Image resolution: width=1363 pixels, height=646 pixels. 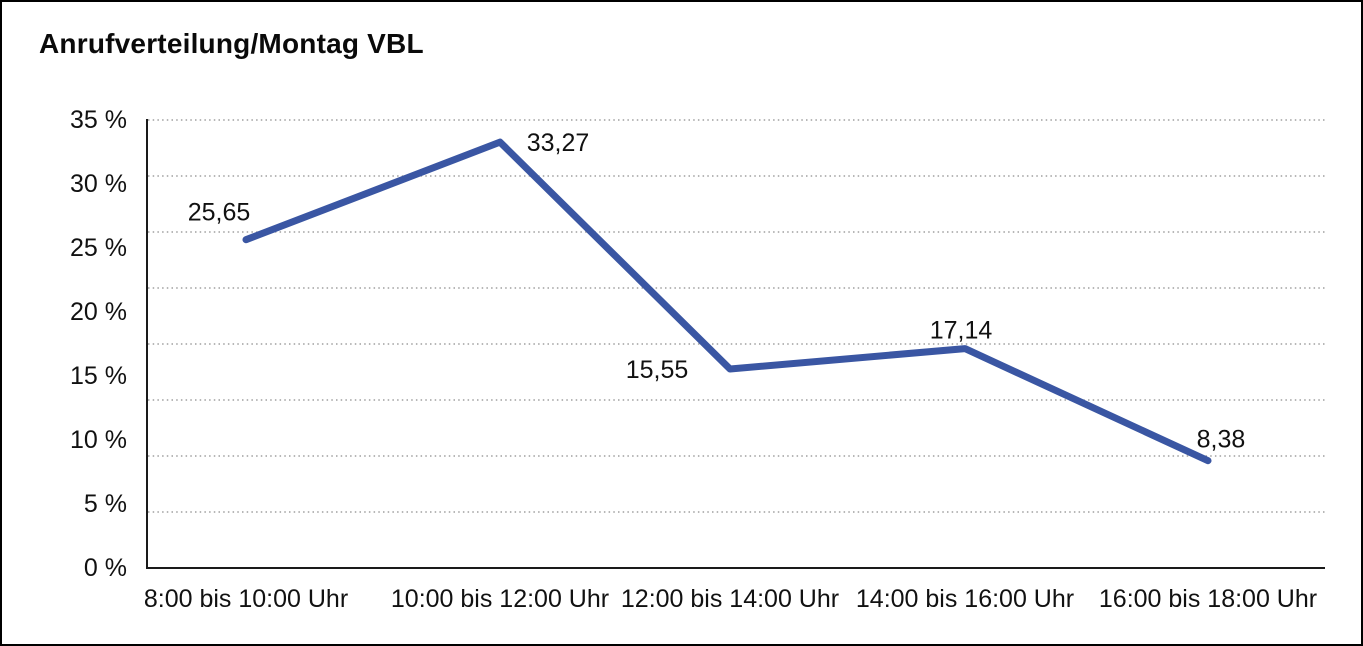 I want to click on y-tick-label: 0 %, so click(x=105, y=568).